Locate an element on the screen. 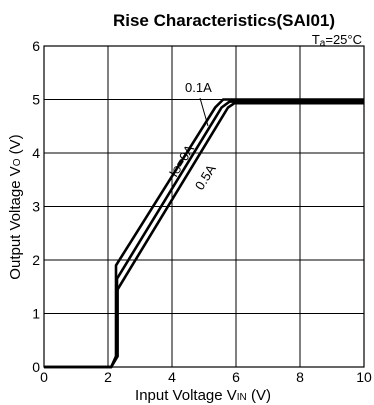  x-tick-label: 6 is located at coordinates (236, 377).